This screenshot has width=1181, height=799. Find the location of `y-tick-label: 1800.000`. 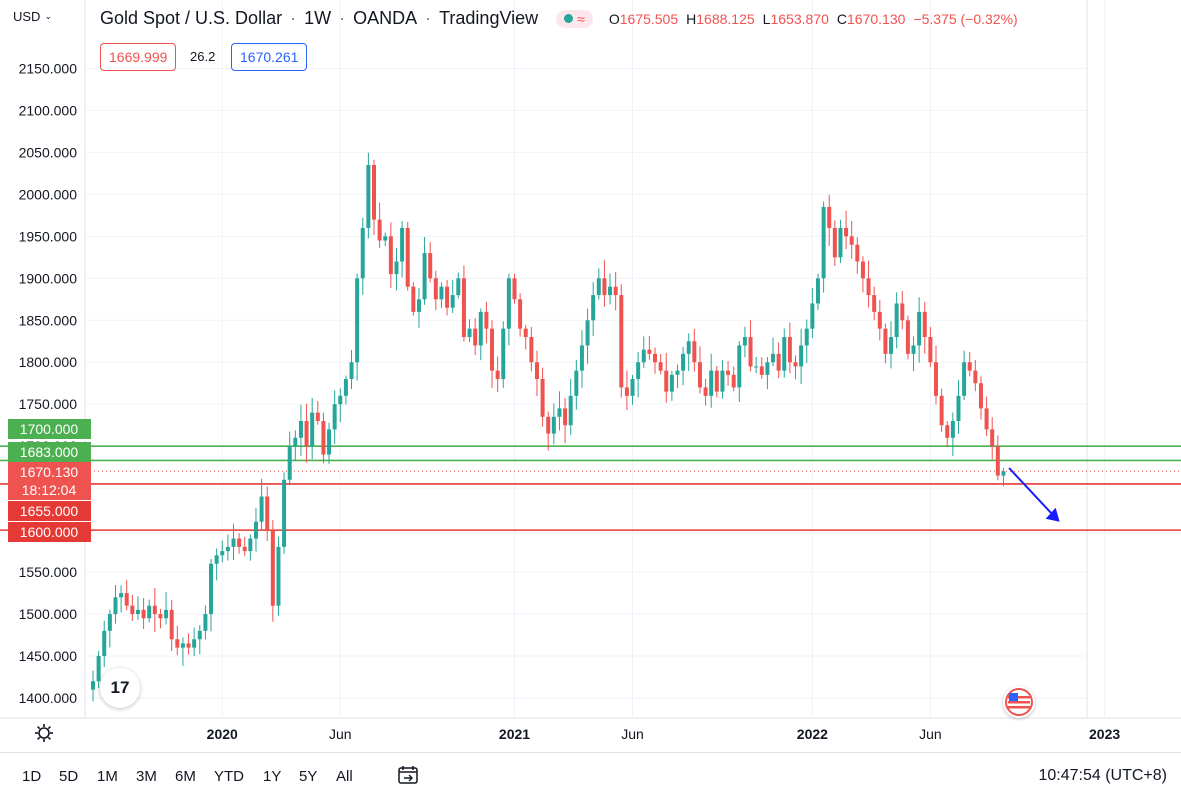

y-tick-label: 1800.000 is located at coordinates (48, 362).